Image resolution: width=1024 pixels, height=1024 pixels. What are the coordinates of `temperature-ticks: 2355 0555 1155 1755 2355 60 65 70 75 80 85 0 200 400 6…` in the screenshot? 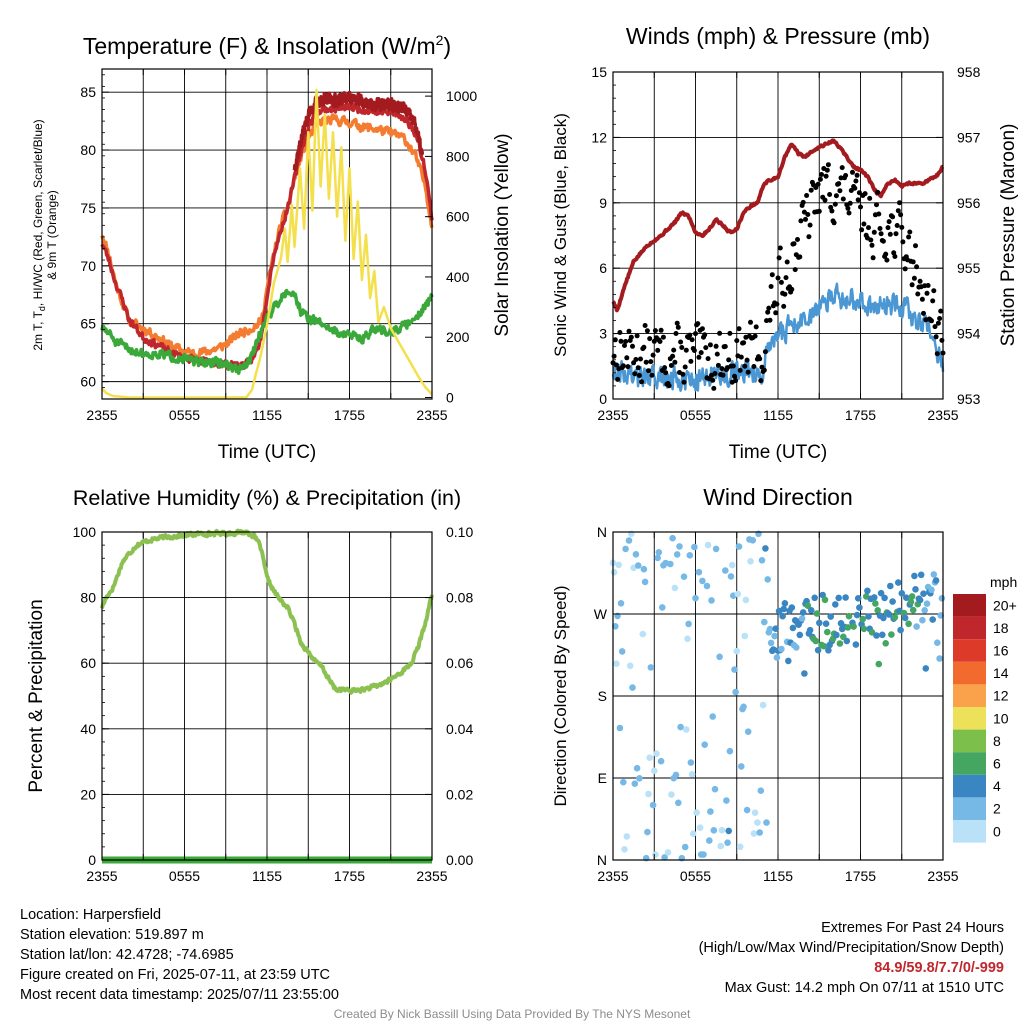 It's located at (278, 246).